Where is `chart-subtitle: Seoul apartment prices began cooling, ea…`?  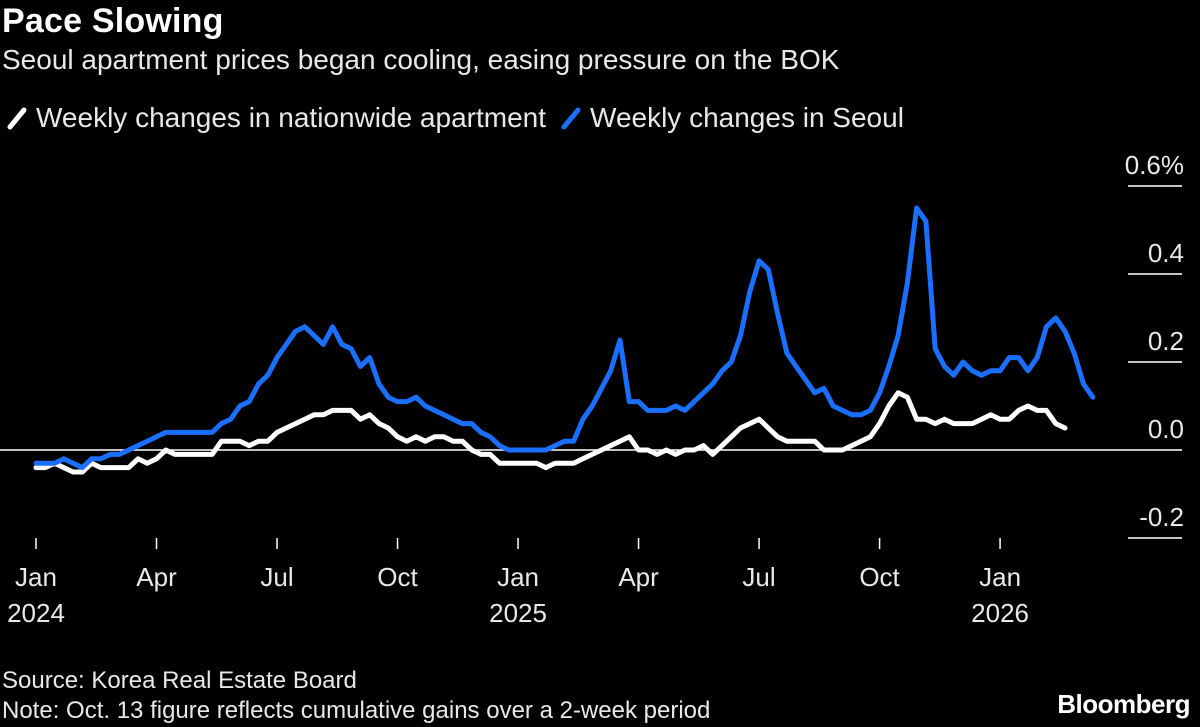
chart-subtitle: Seoul apartment prices began cooling, ea… is located at coordinates (421, 59).